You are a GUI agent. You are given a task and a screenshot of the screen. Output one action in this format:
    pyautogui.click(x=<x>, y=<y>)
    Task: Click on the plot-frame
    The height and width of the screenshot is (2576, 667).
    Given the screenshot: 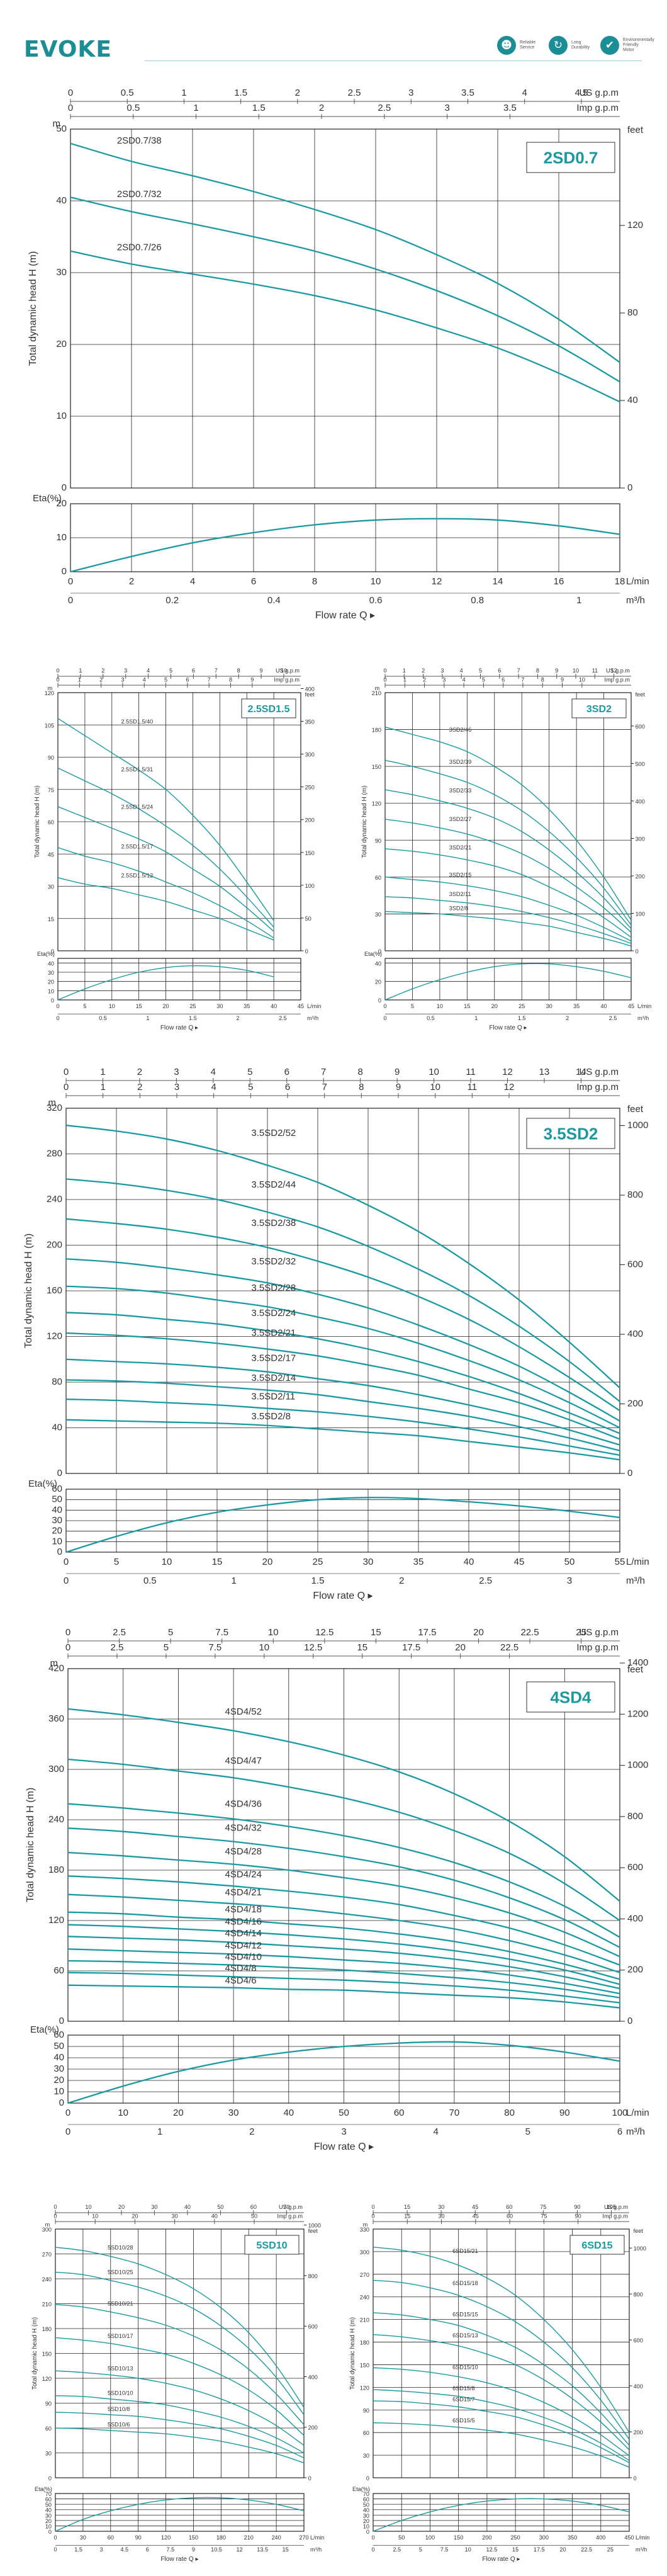 What is the action you would take?
    pyautogui.click(x=501, y=2353)
    